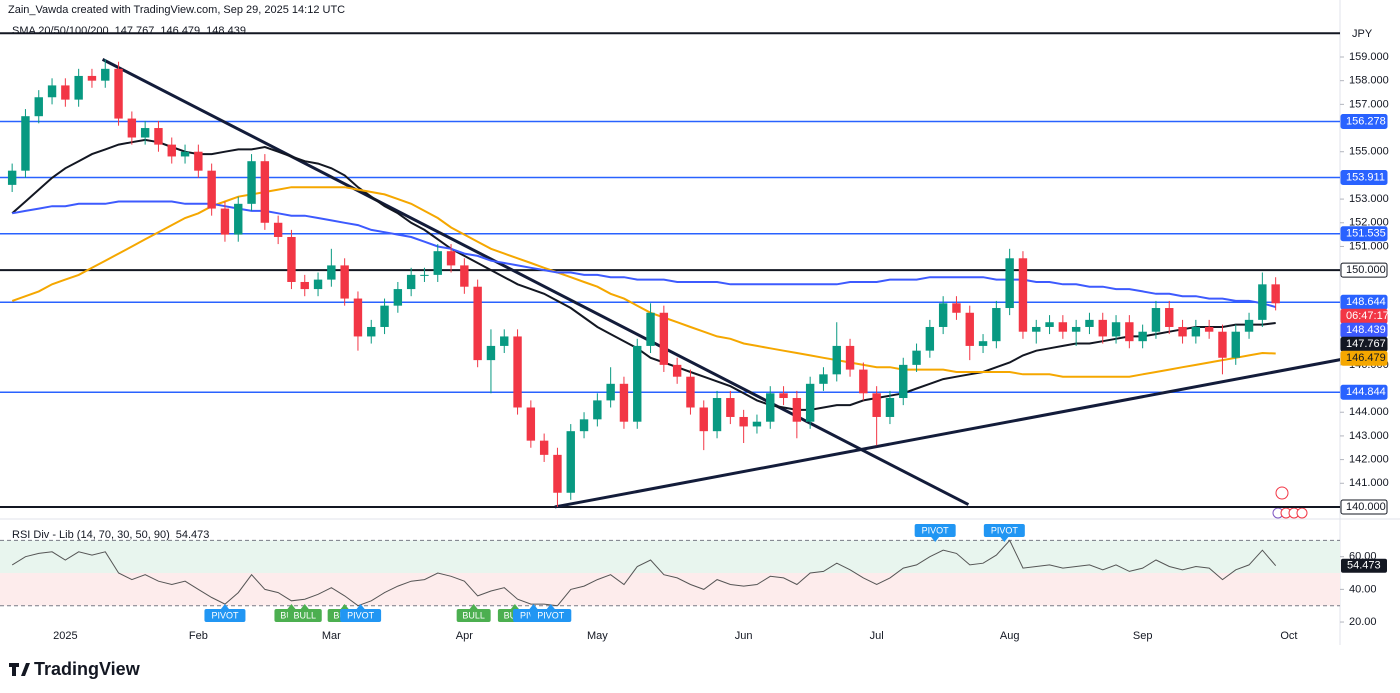 The height and width of the screenshot is (693, 1400). I want to click on brand-name: TradingView, so click(87, 669).